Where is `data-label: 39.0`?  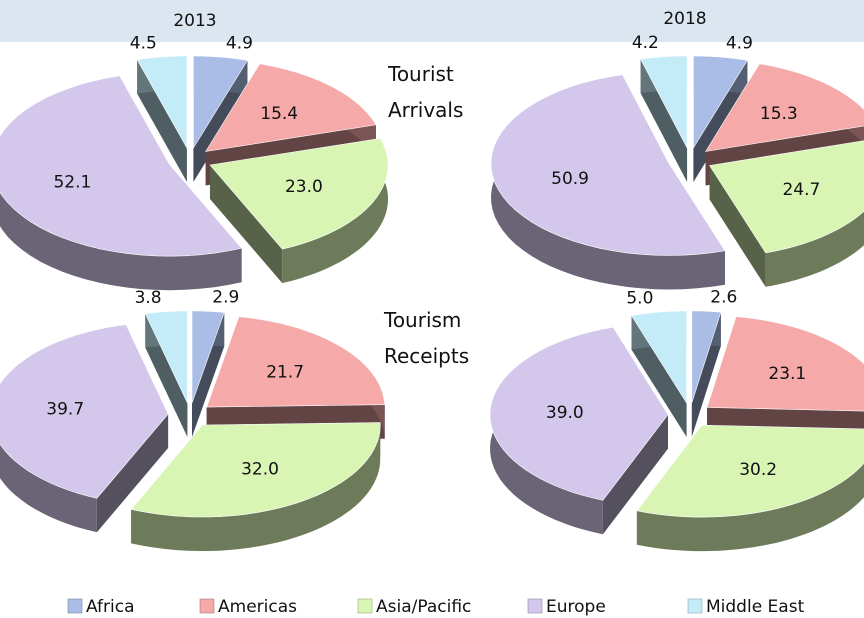
data-label: 39.0 is located at coordinates (565, 413).